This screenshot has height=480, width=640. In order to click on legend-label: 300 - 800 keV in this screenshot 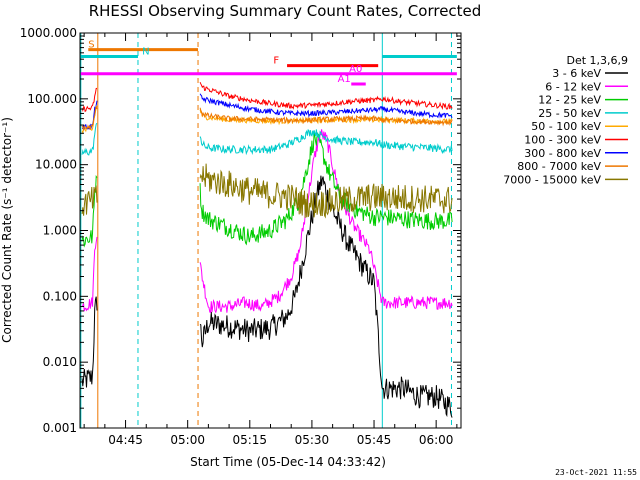, I will do `click(562, 153)`.